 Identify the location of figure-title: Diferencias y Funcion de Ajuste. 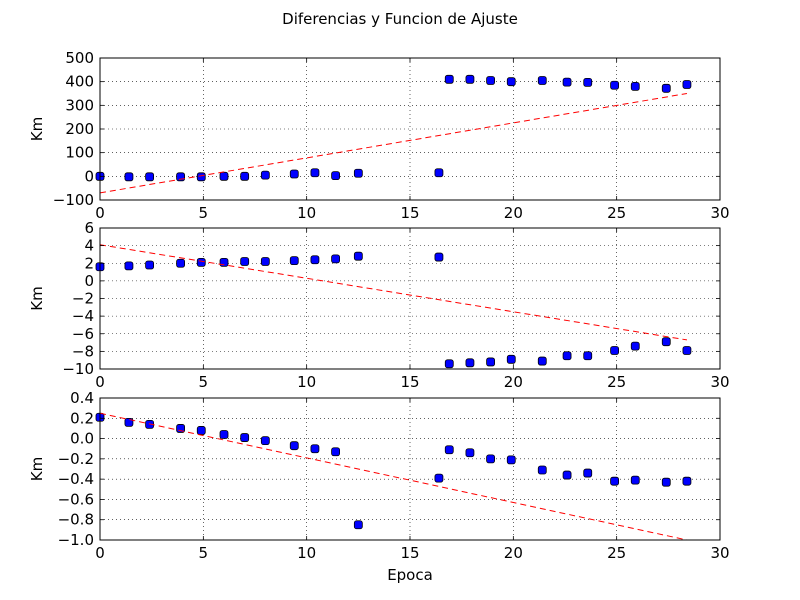
(400, 19).